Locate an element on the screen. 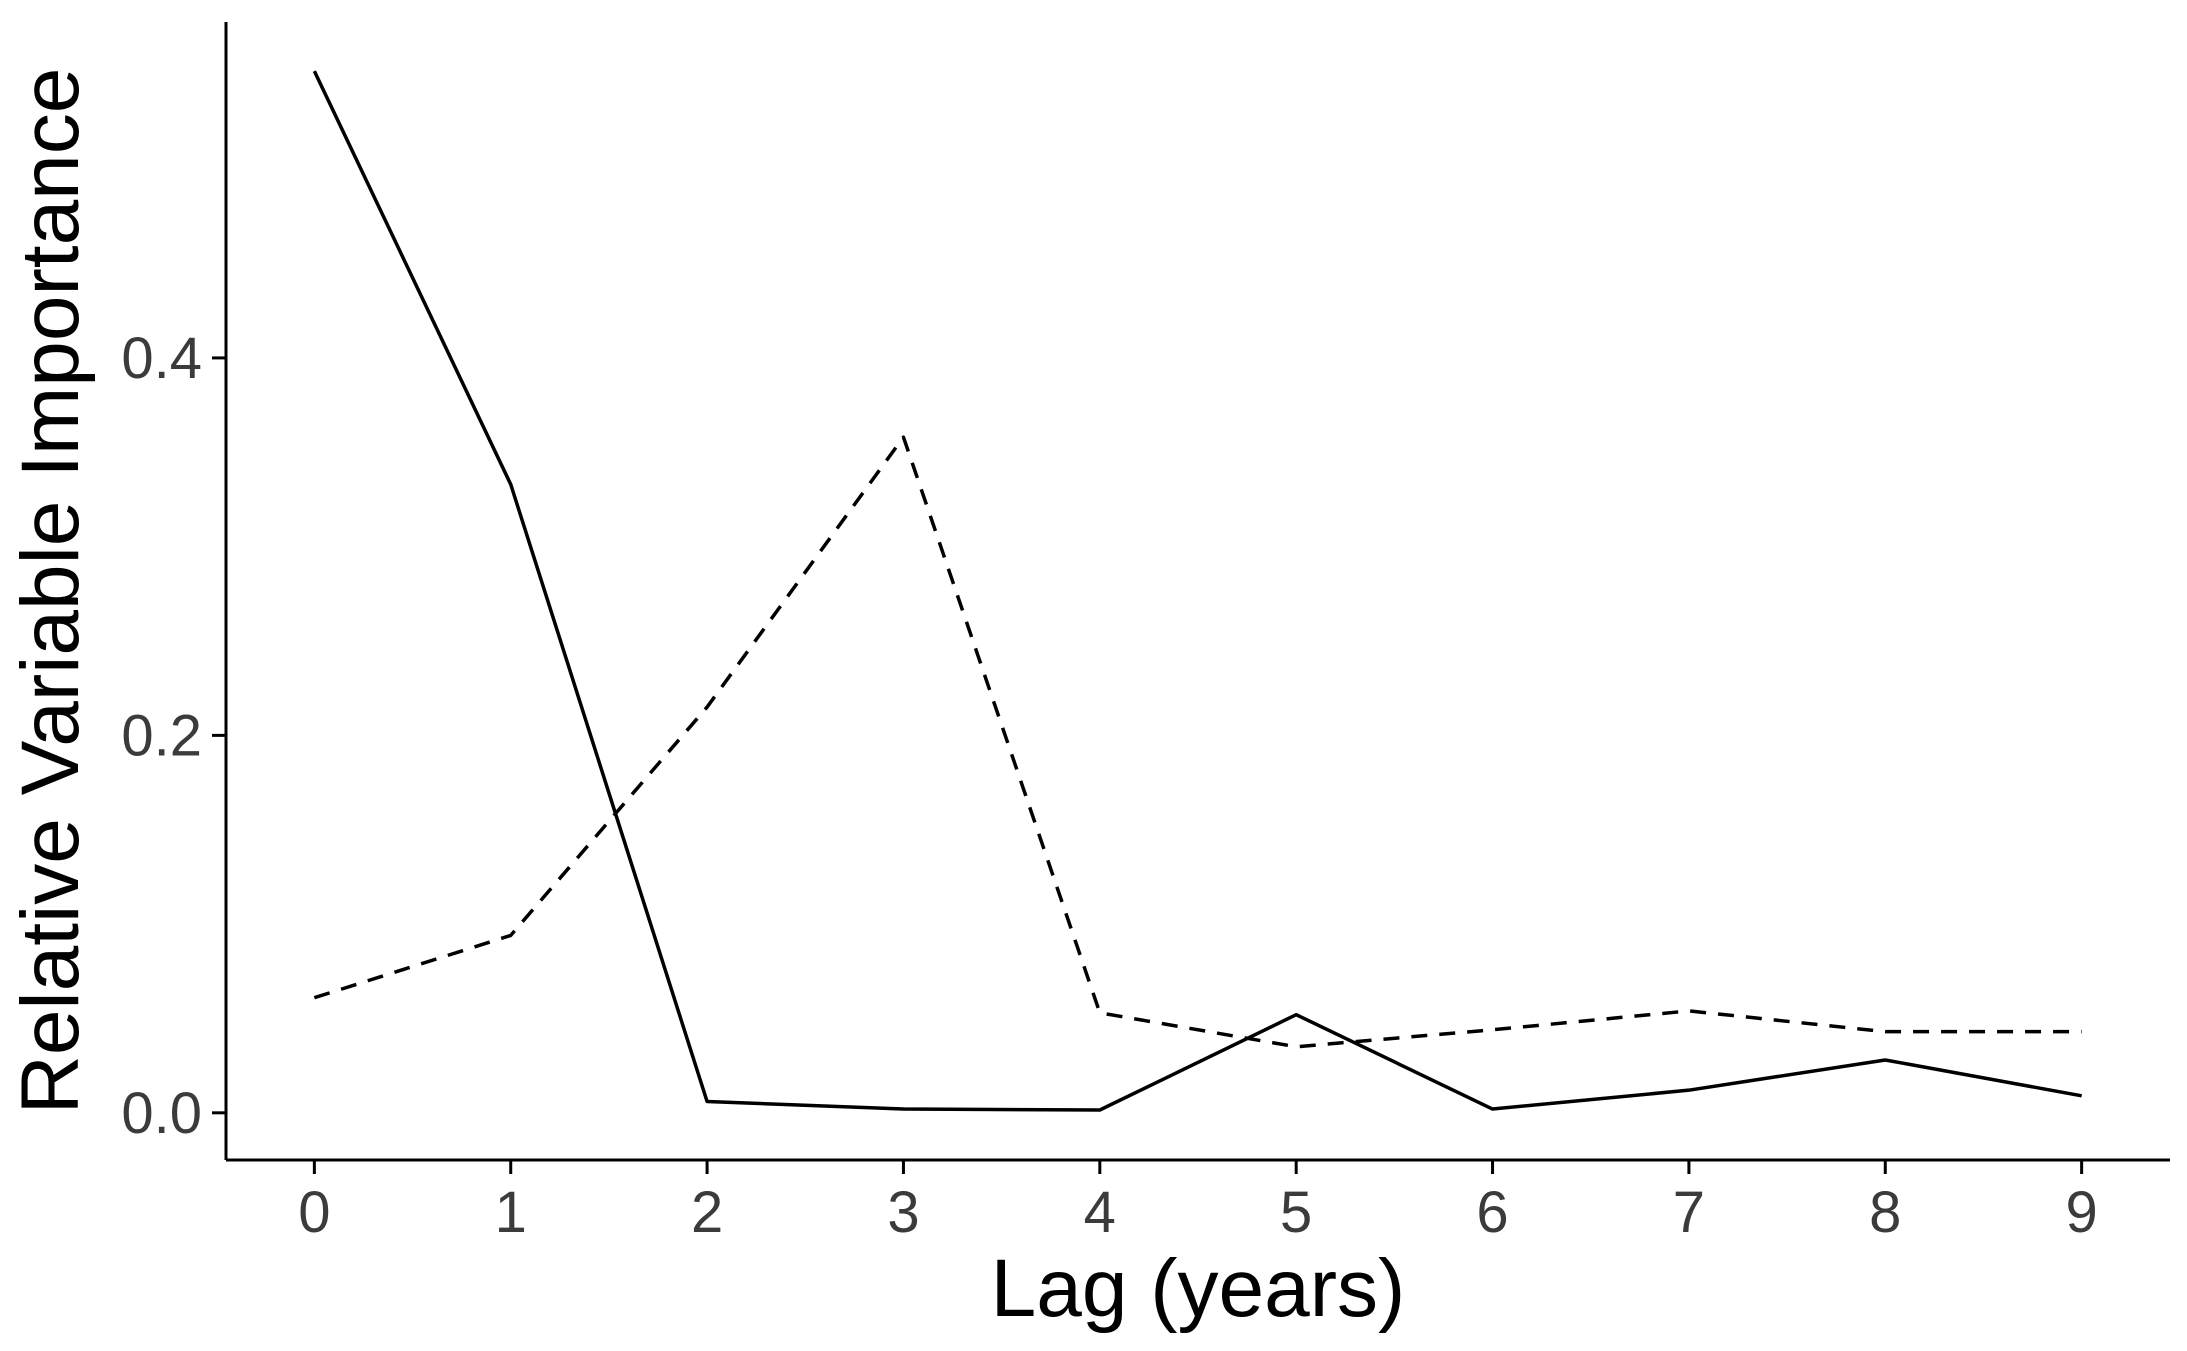  x-tick-label: 4 is located at coordinates (1100, 1212).